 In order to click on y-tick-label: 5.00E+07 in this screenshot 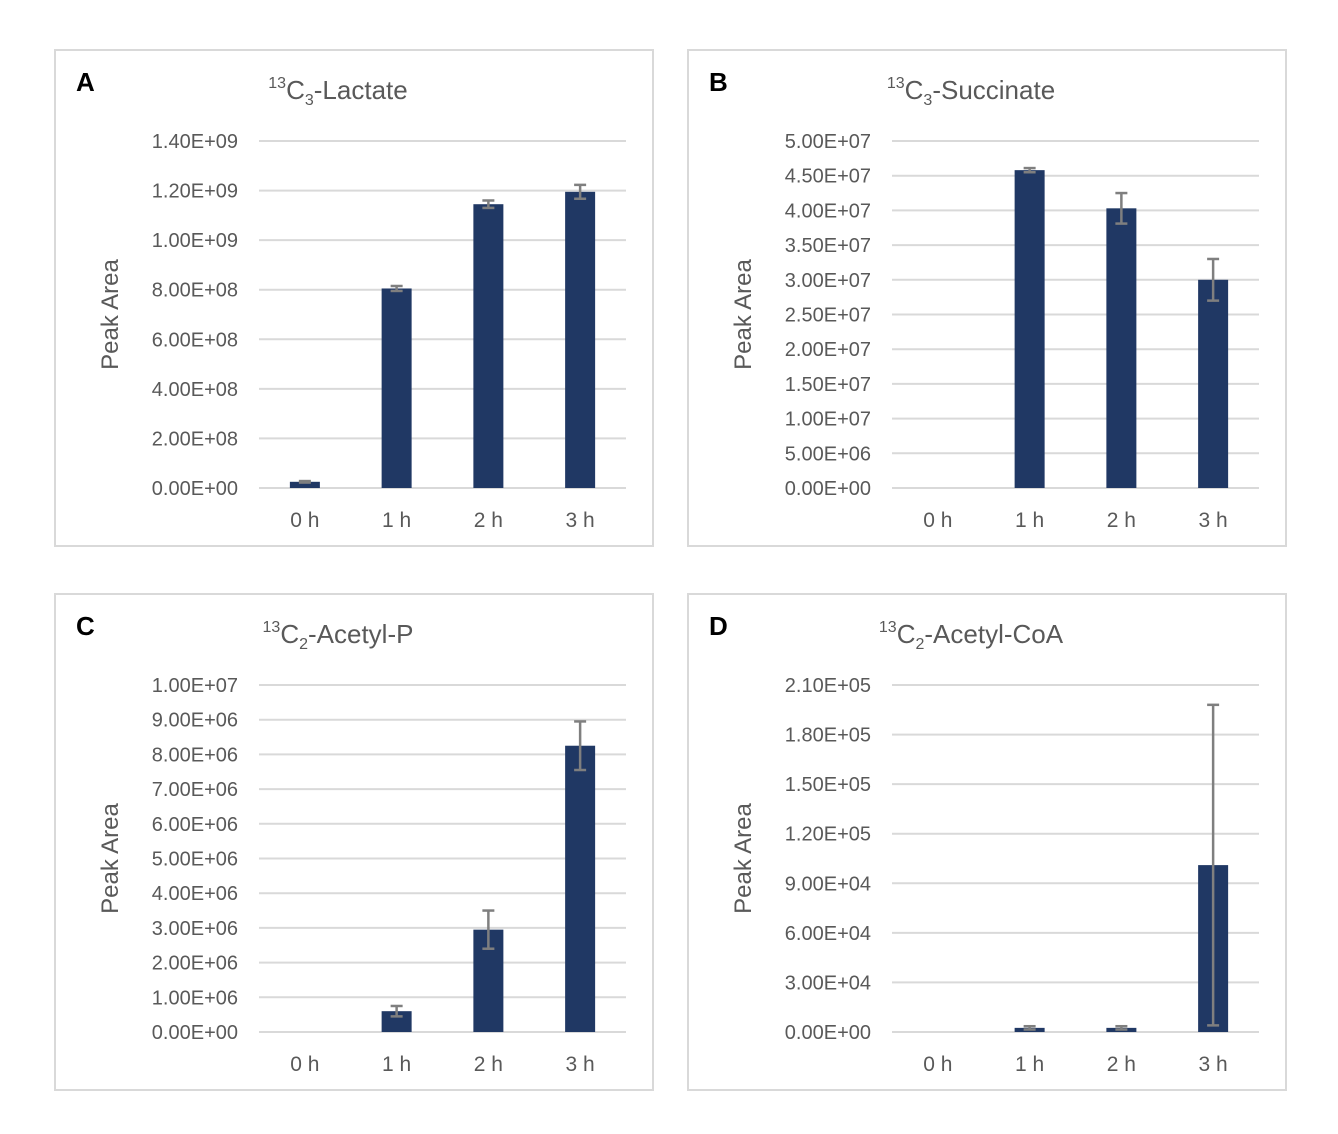, I will do `click(828, 142)`.